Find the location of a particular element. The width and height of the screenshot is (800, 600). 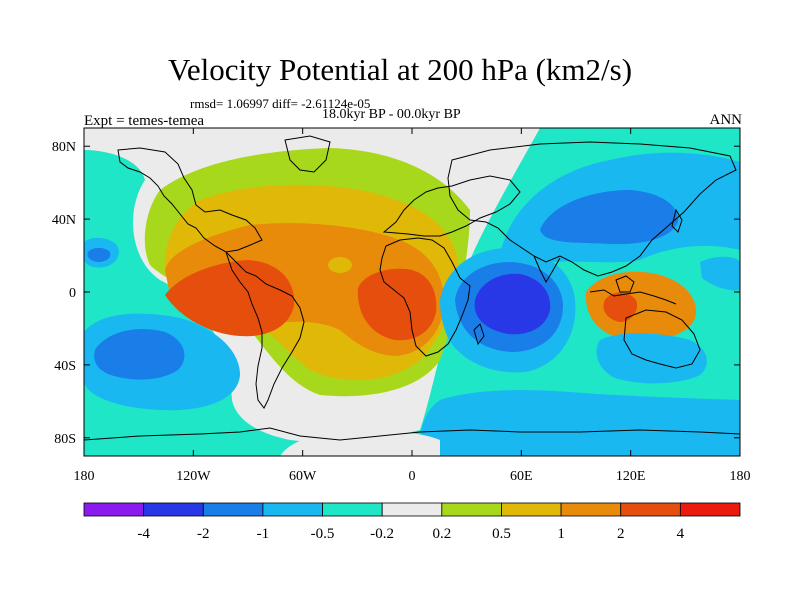

colorbar-label: -4 is located at coordinates (143, 534).